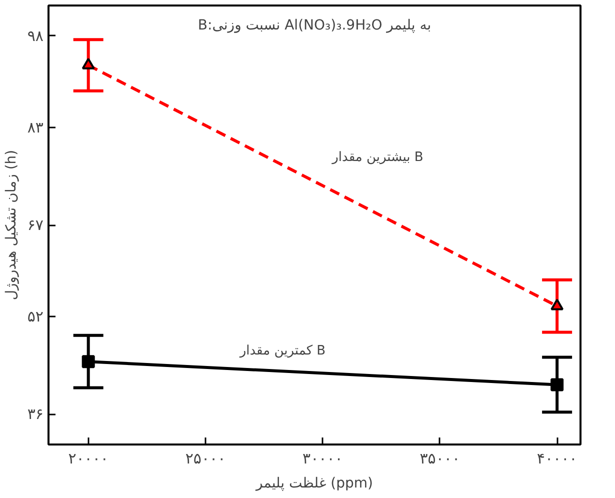 The height and width of the screenshot is (498, 615). What do you see at coordinates (35, 127) in the screenshot?
I see `y-tick-label: ۸۳` at bounding box center [35, 127].